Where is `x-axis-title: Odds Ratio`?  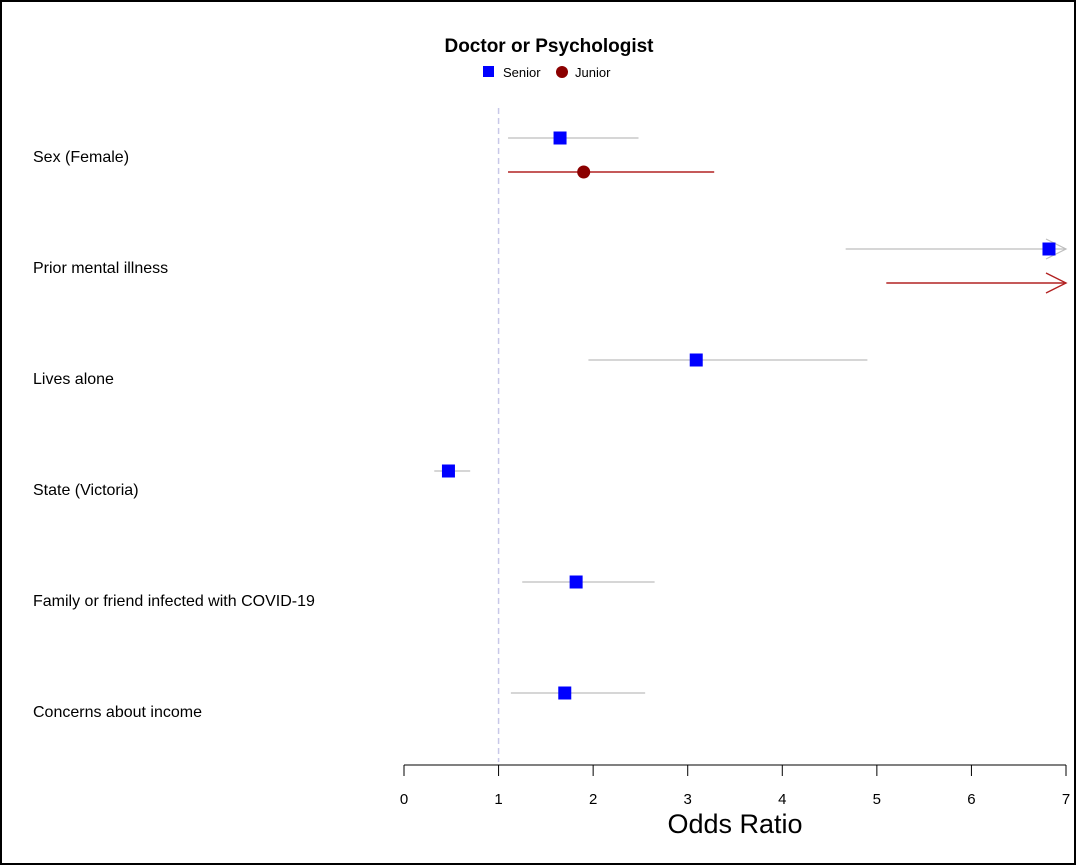
x-axis-title: Odds Ratio is located at coordinates (734, 824).